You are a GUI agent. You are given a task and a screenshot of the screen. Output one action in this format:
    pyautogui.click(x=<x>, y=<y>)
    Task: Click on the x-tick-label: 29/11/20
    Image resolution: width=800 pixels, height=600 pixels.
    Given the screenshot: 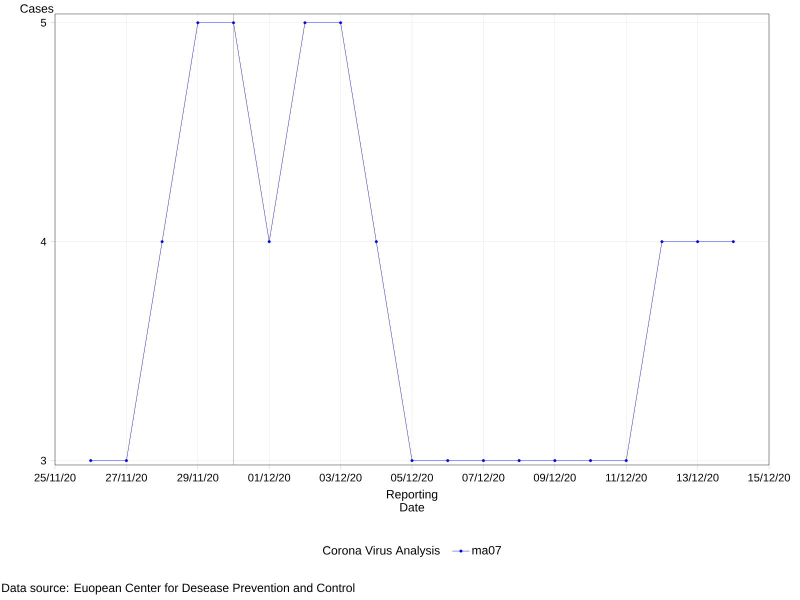 What is the action you would take?
    pyautogui.click(x=197, y=477)
    